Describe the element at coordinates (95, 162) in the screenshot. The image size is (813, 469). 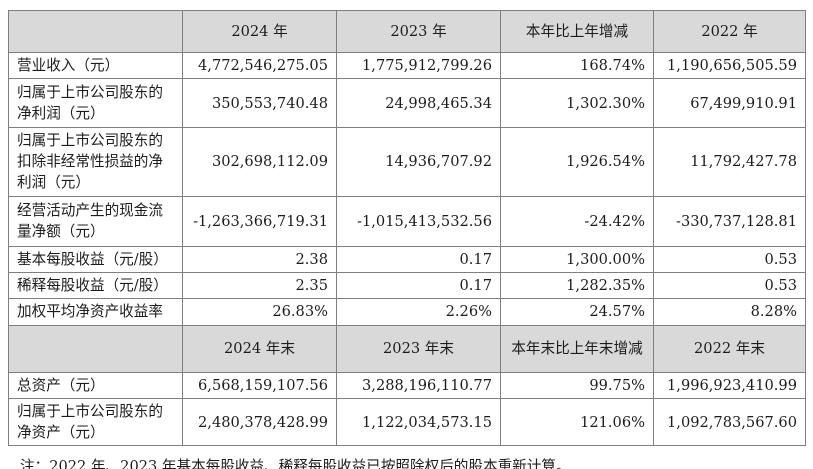
I see `row-label: 归属于上市公司股东的扣除非经常性损益的净利润（元）` at that location.